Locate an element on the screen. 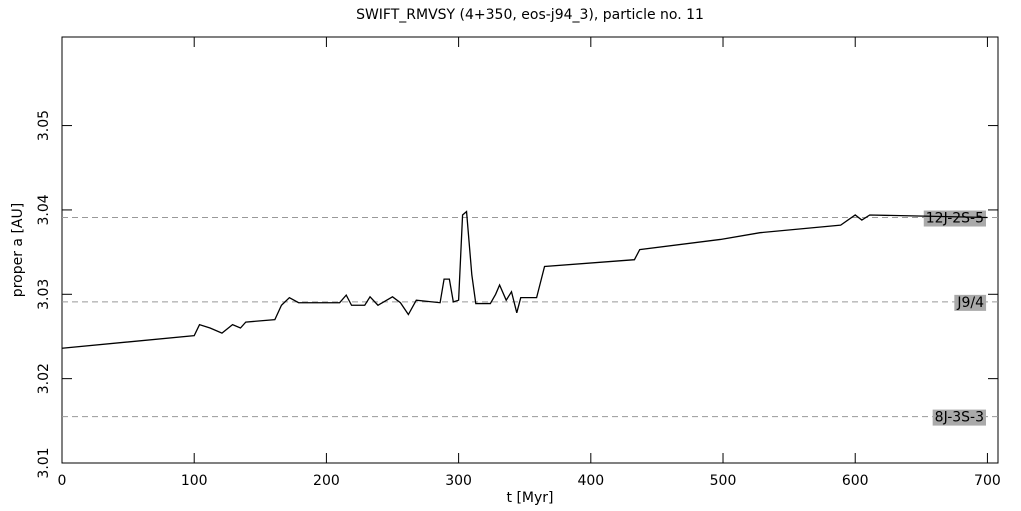 This screenshot has height=511, width=1021. x-axis-label: t [Myr] is located at coordinates (530, 498).